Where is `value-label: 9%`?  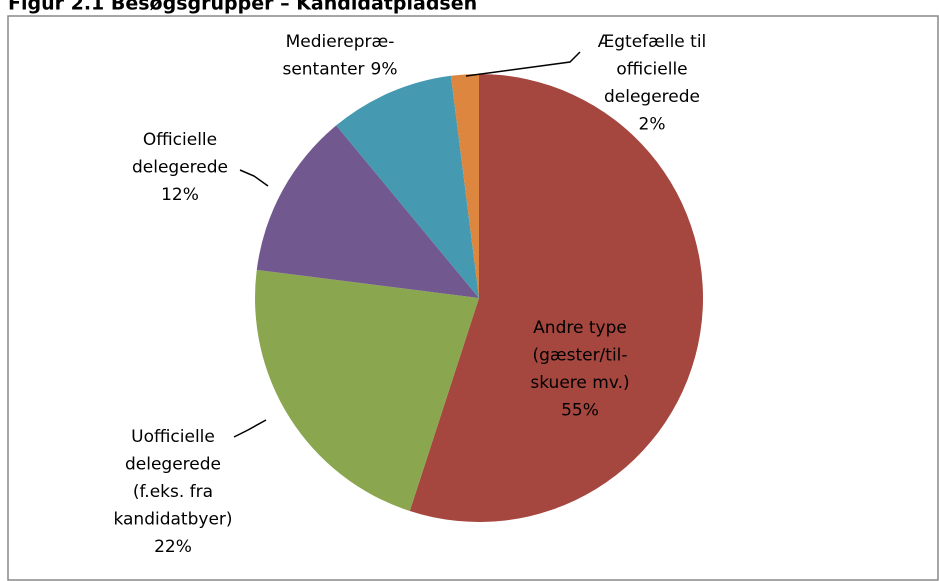 value-label: 9% is located at coordinates (384, 70).